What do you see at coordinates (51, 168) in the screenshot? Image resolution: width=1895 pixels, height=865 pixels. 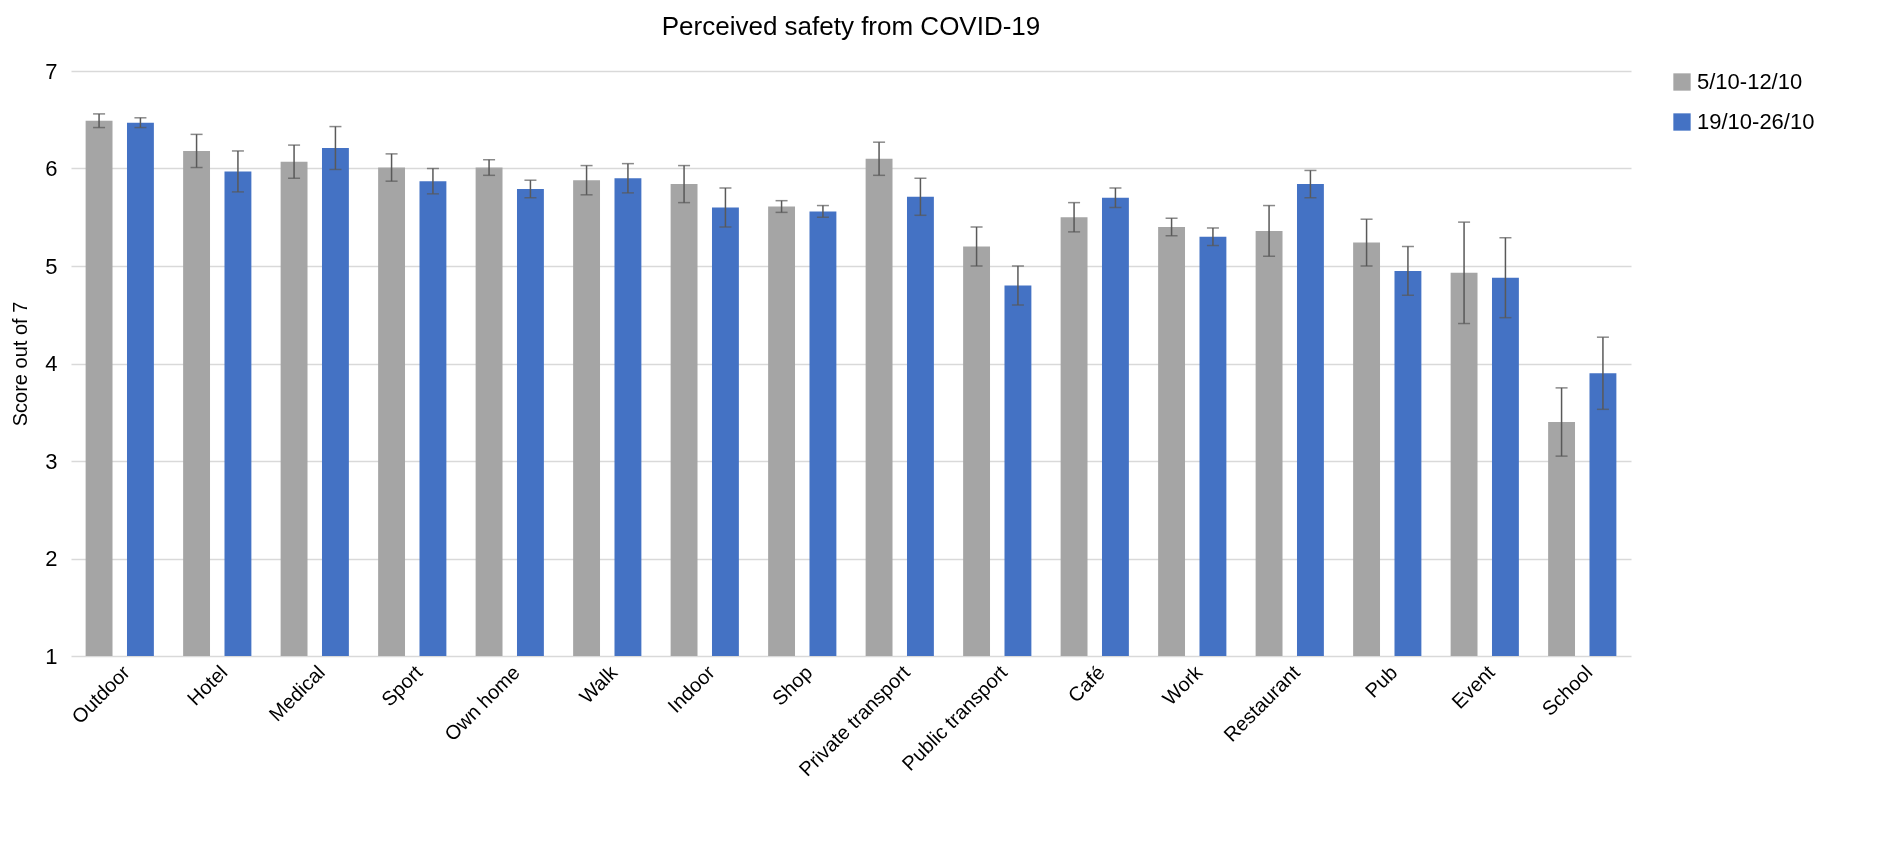 I see `y-tick-label: 6` at bounding box center [51, 168].